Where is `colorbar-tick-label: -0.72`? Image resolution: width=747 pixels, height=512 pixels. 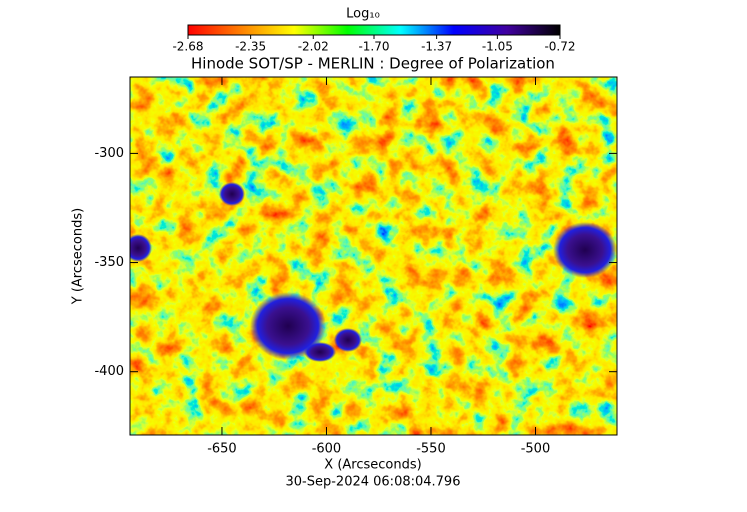 colorbar-tick-label: -0.72 is located at coordinates (559, 47).